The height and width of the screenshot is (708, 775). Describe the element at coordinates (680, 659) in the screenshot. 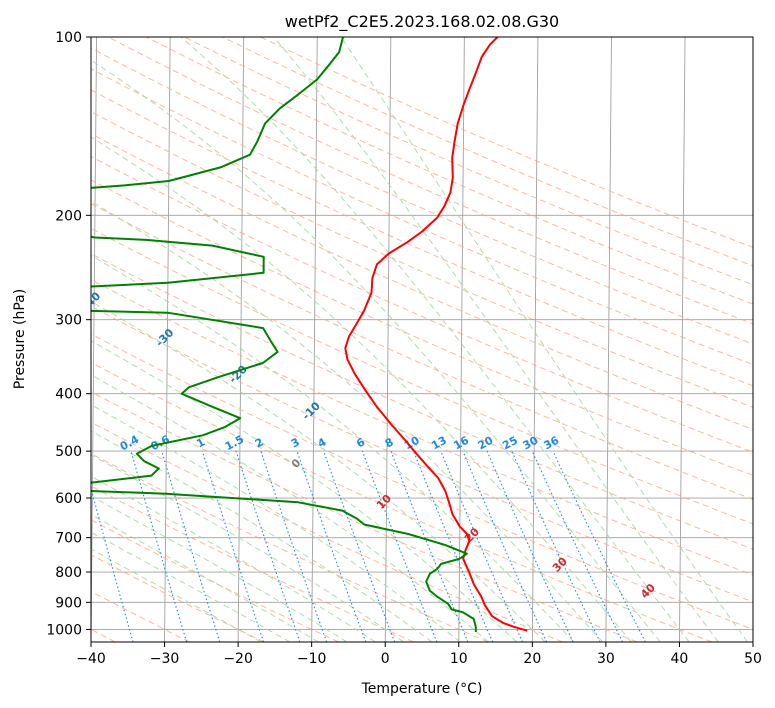

I see `x-tick-label: 40` at that location.